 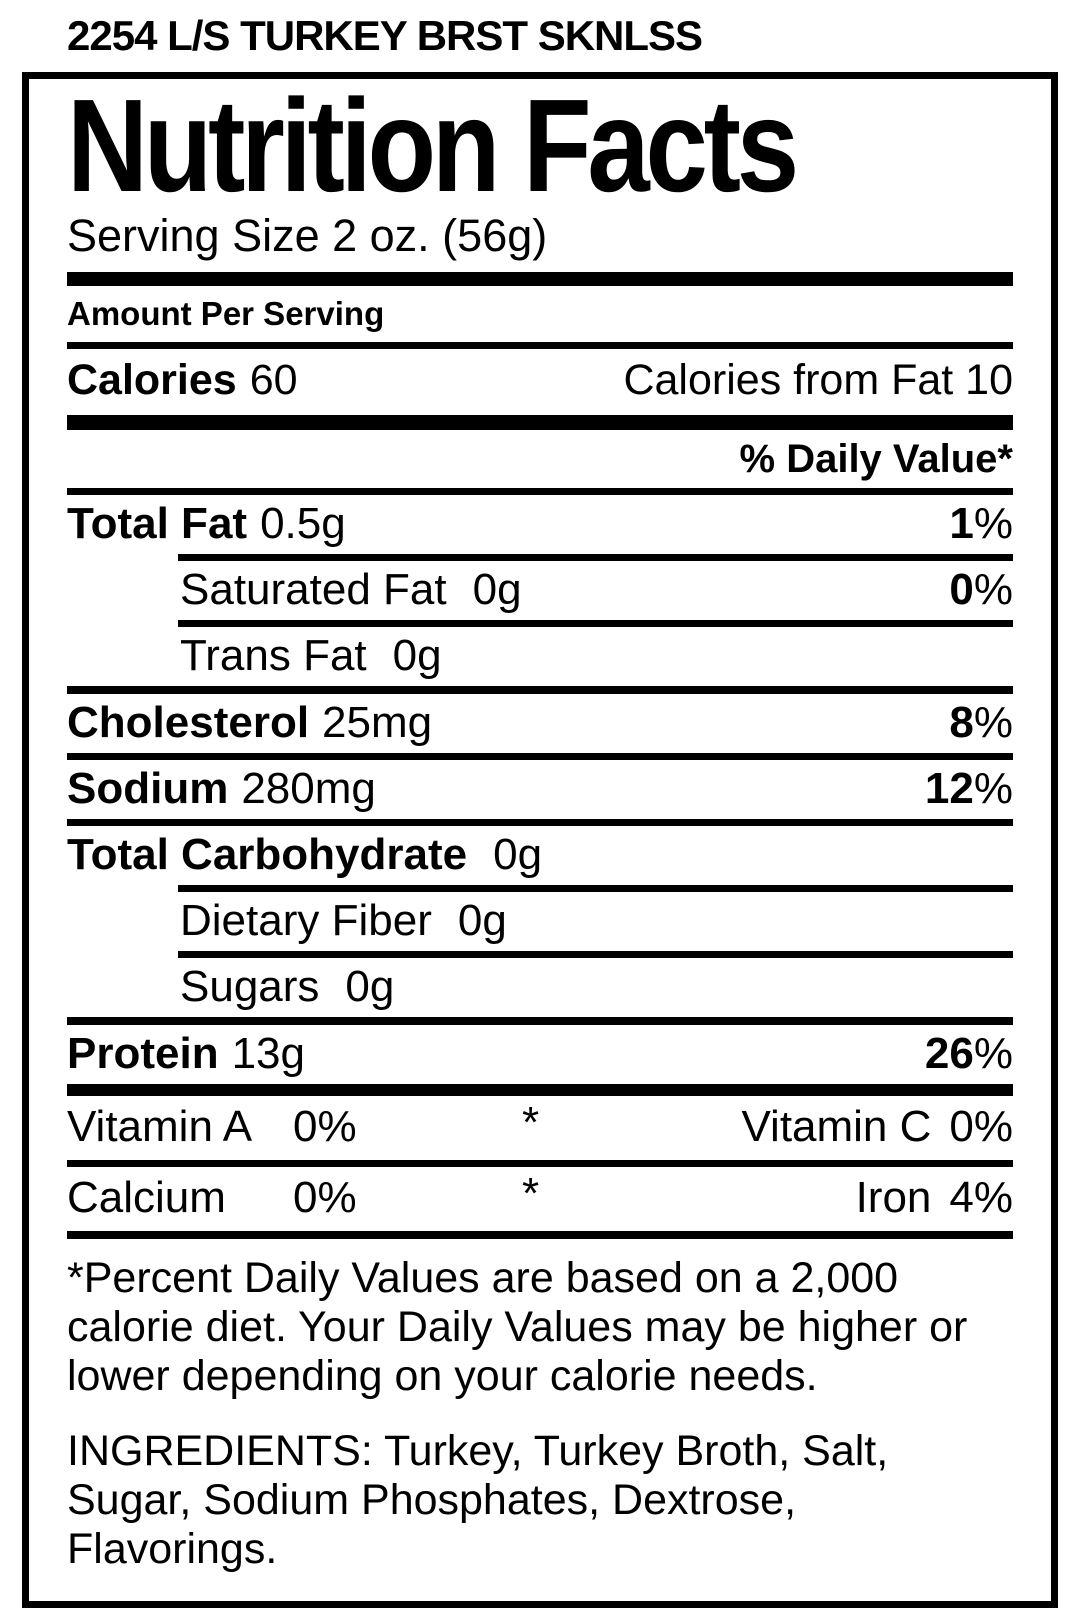 What do you see at coordinates (308, 789) in the screenshot?
I see `nutrient-value: 280mg` at bounding box center [308, 789].